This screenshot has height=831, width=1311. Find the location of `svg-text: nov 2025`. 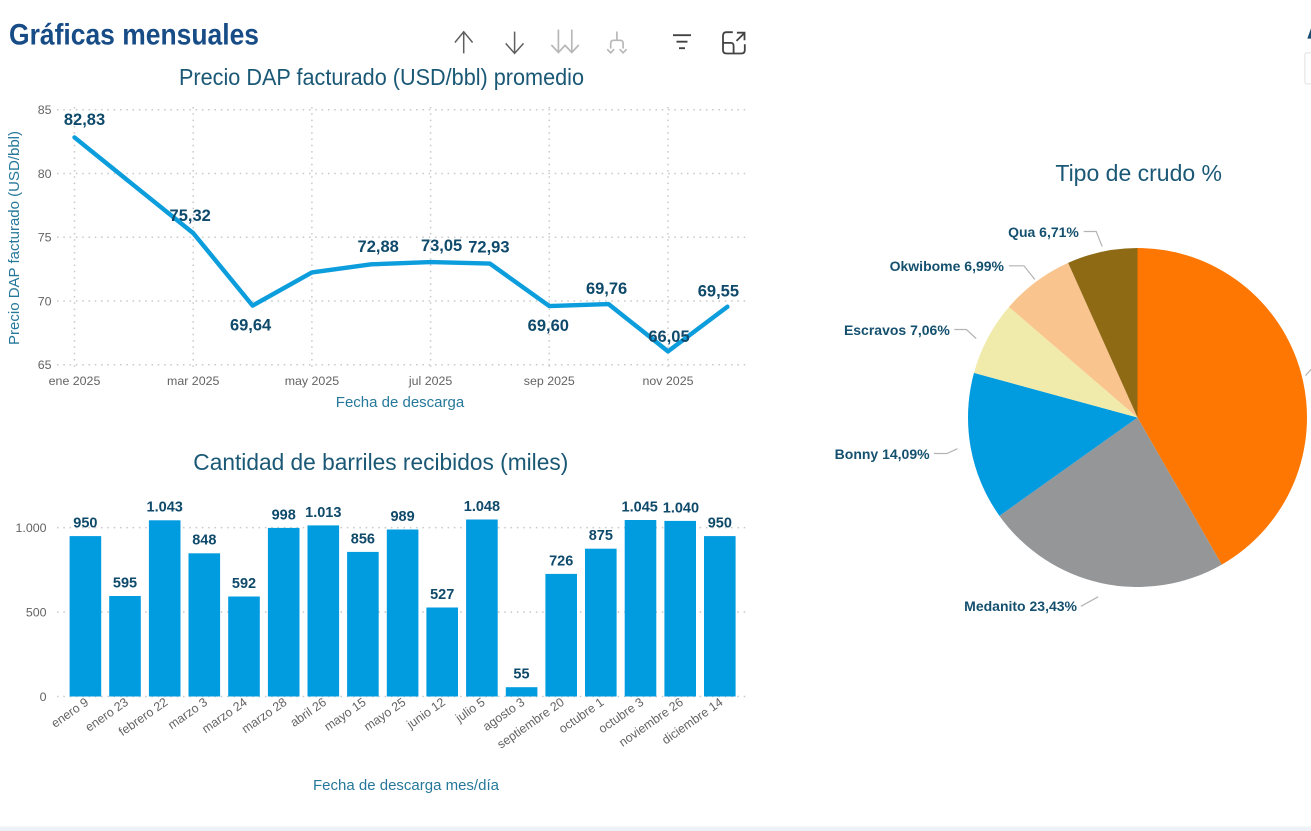

svg-text: nov 2025 is located at coordinates (668, 381).